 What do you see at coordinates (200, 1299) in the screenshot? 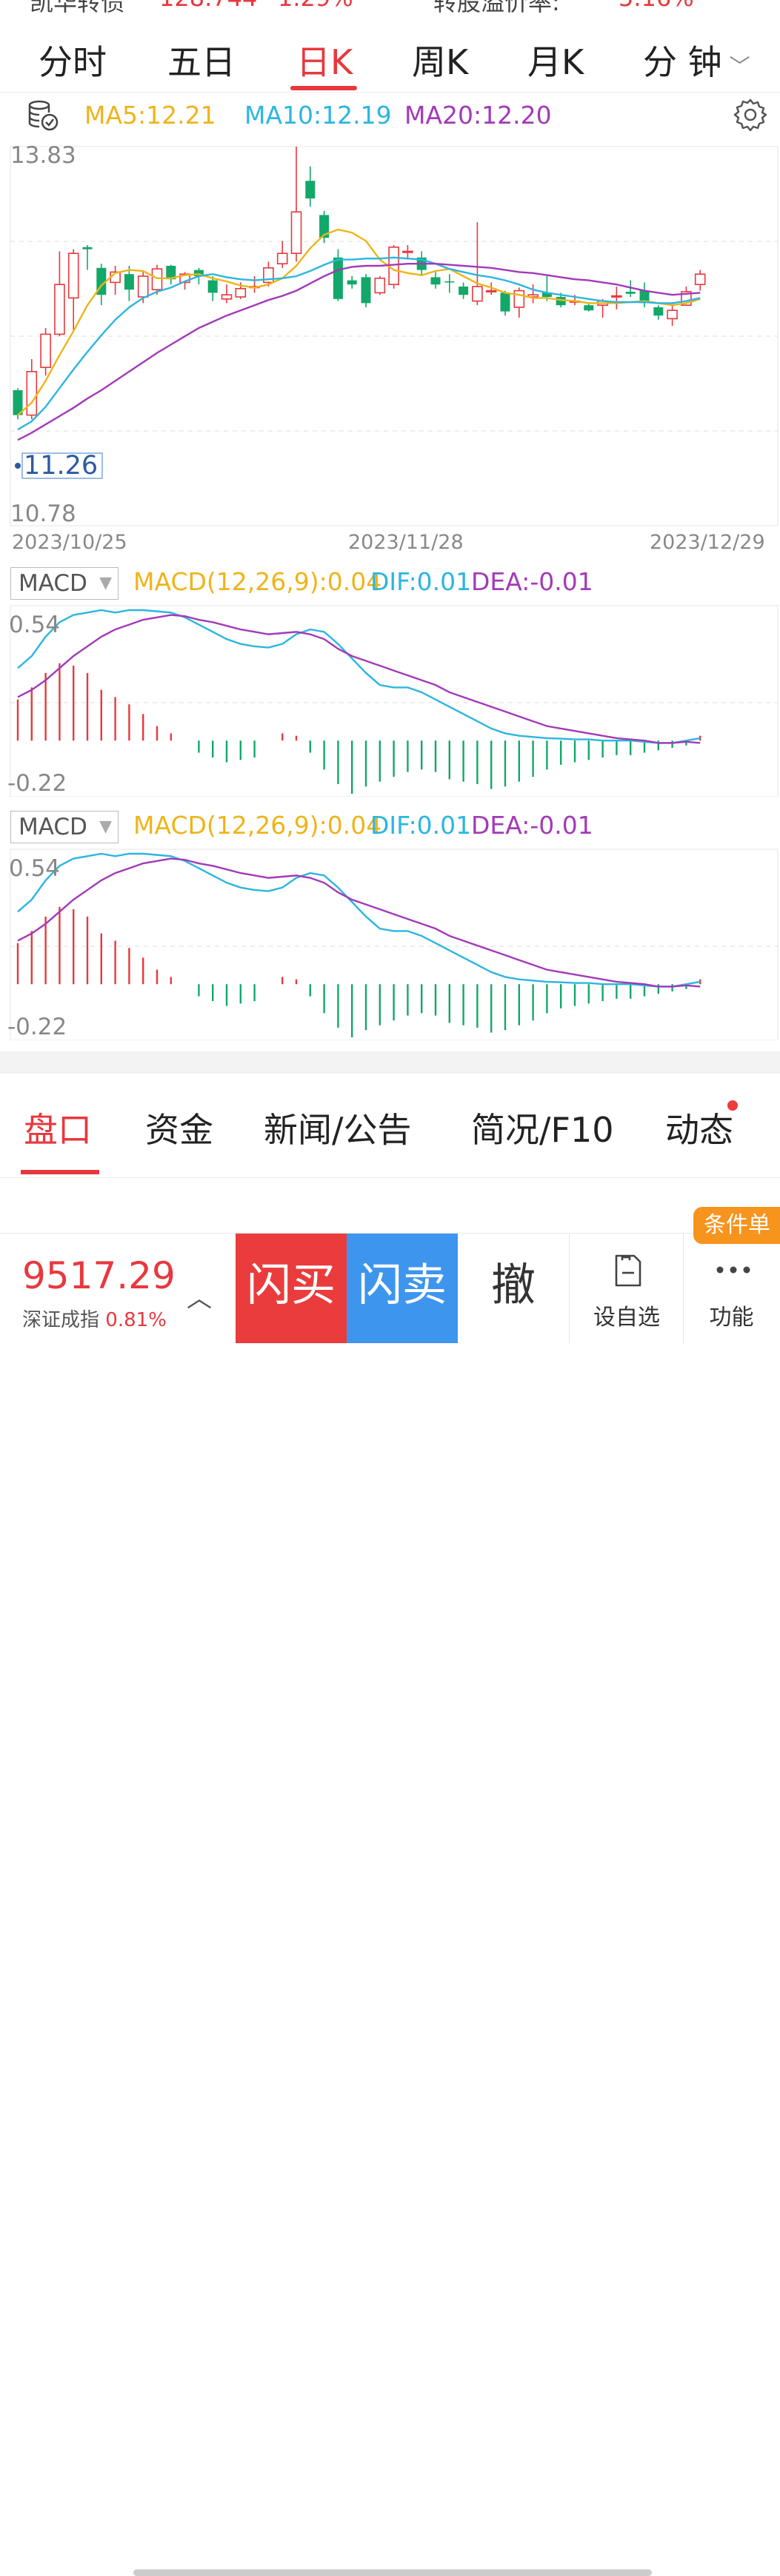
I see `caret-up-icon: ︿` at bounding box center [200, 1299].